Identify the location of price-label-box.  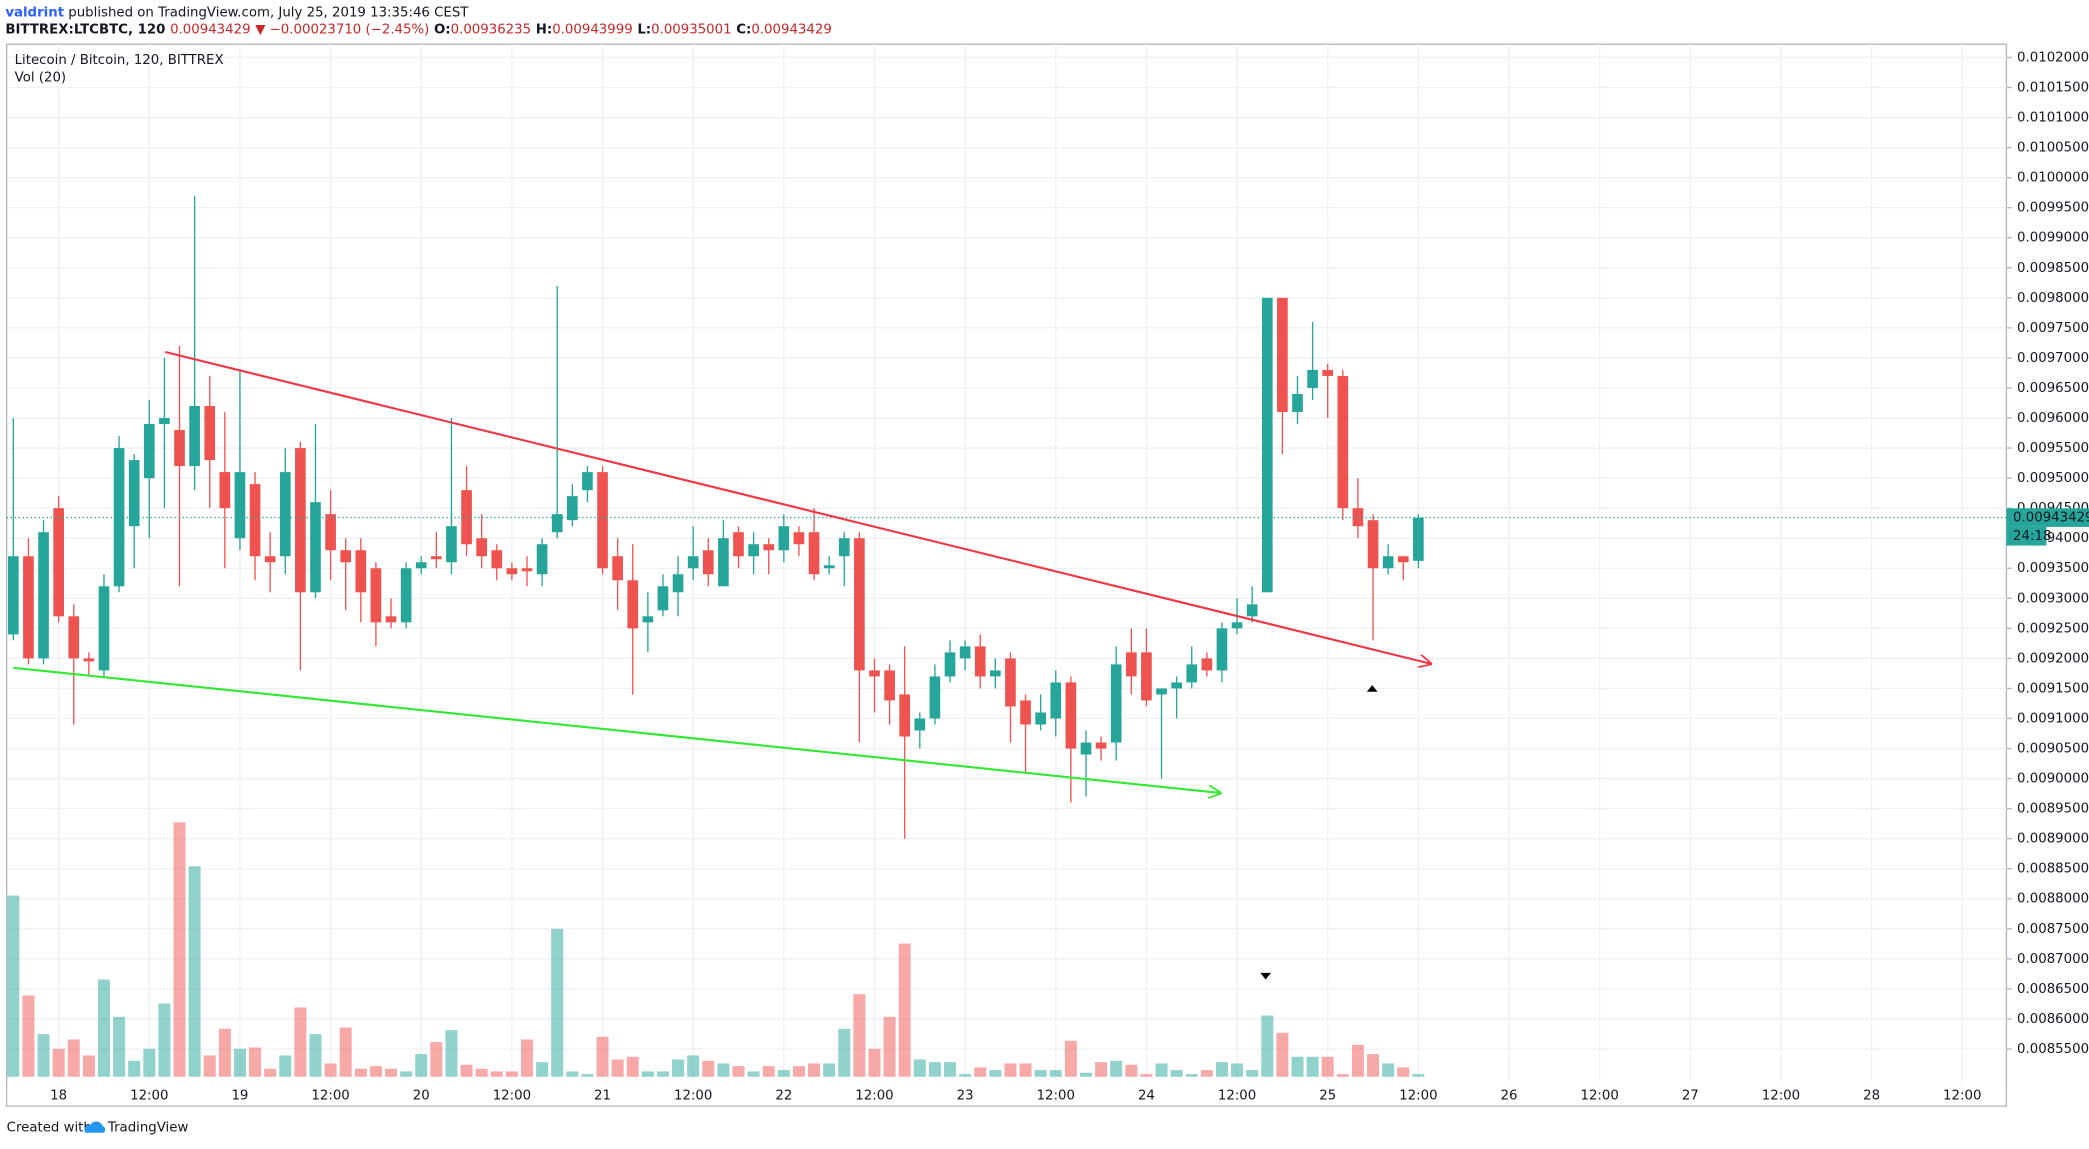
(2047, 517).